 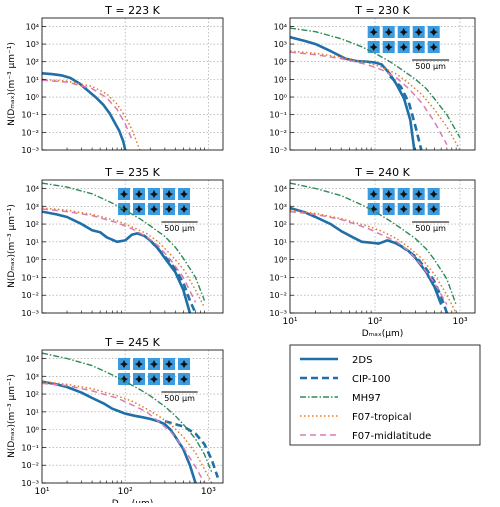 What do you see at coordinates (30, 132) in the screenshot?
I see `panel-1-ytick-label: 10⁻²` at bounding box center [30, 132].